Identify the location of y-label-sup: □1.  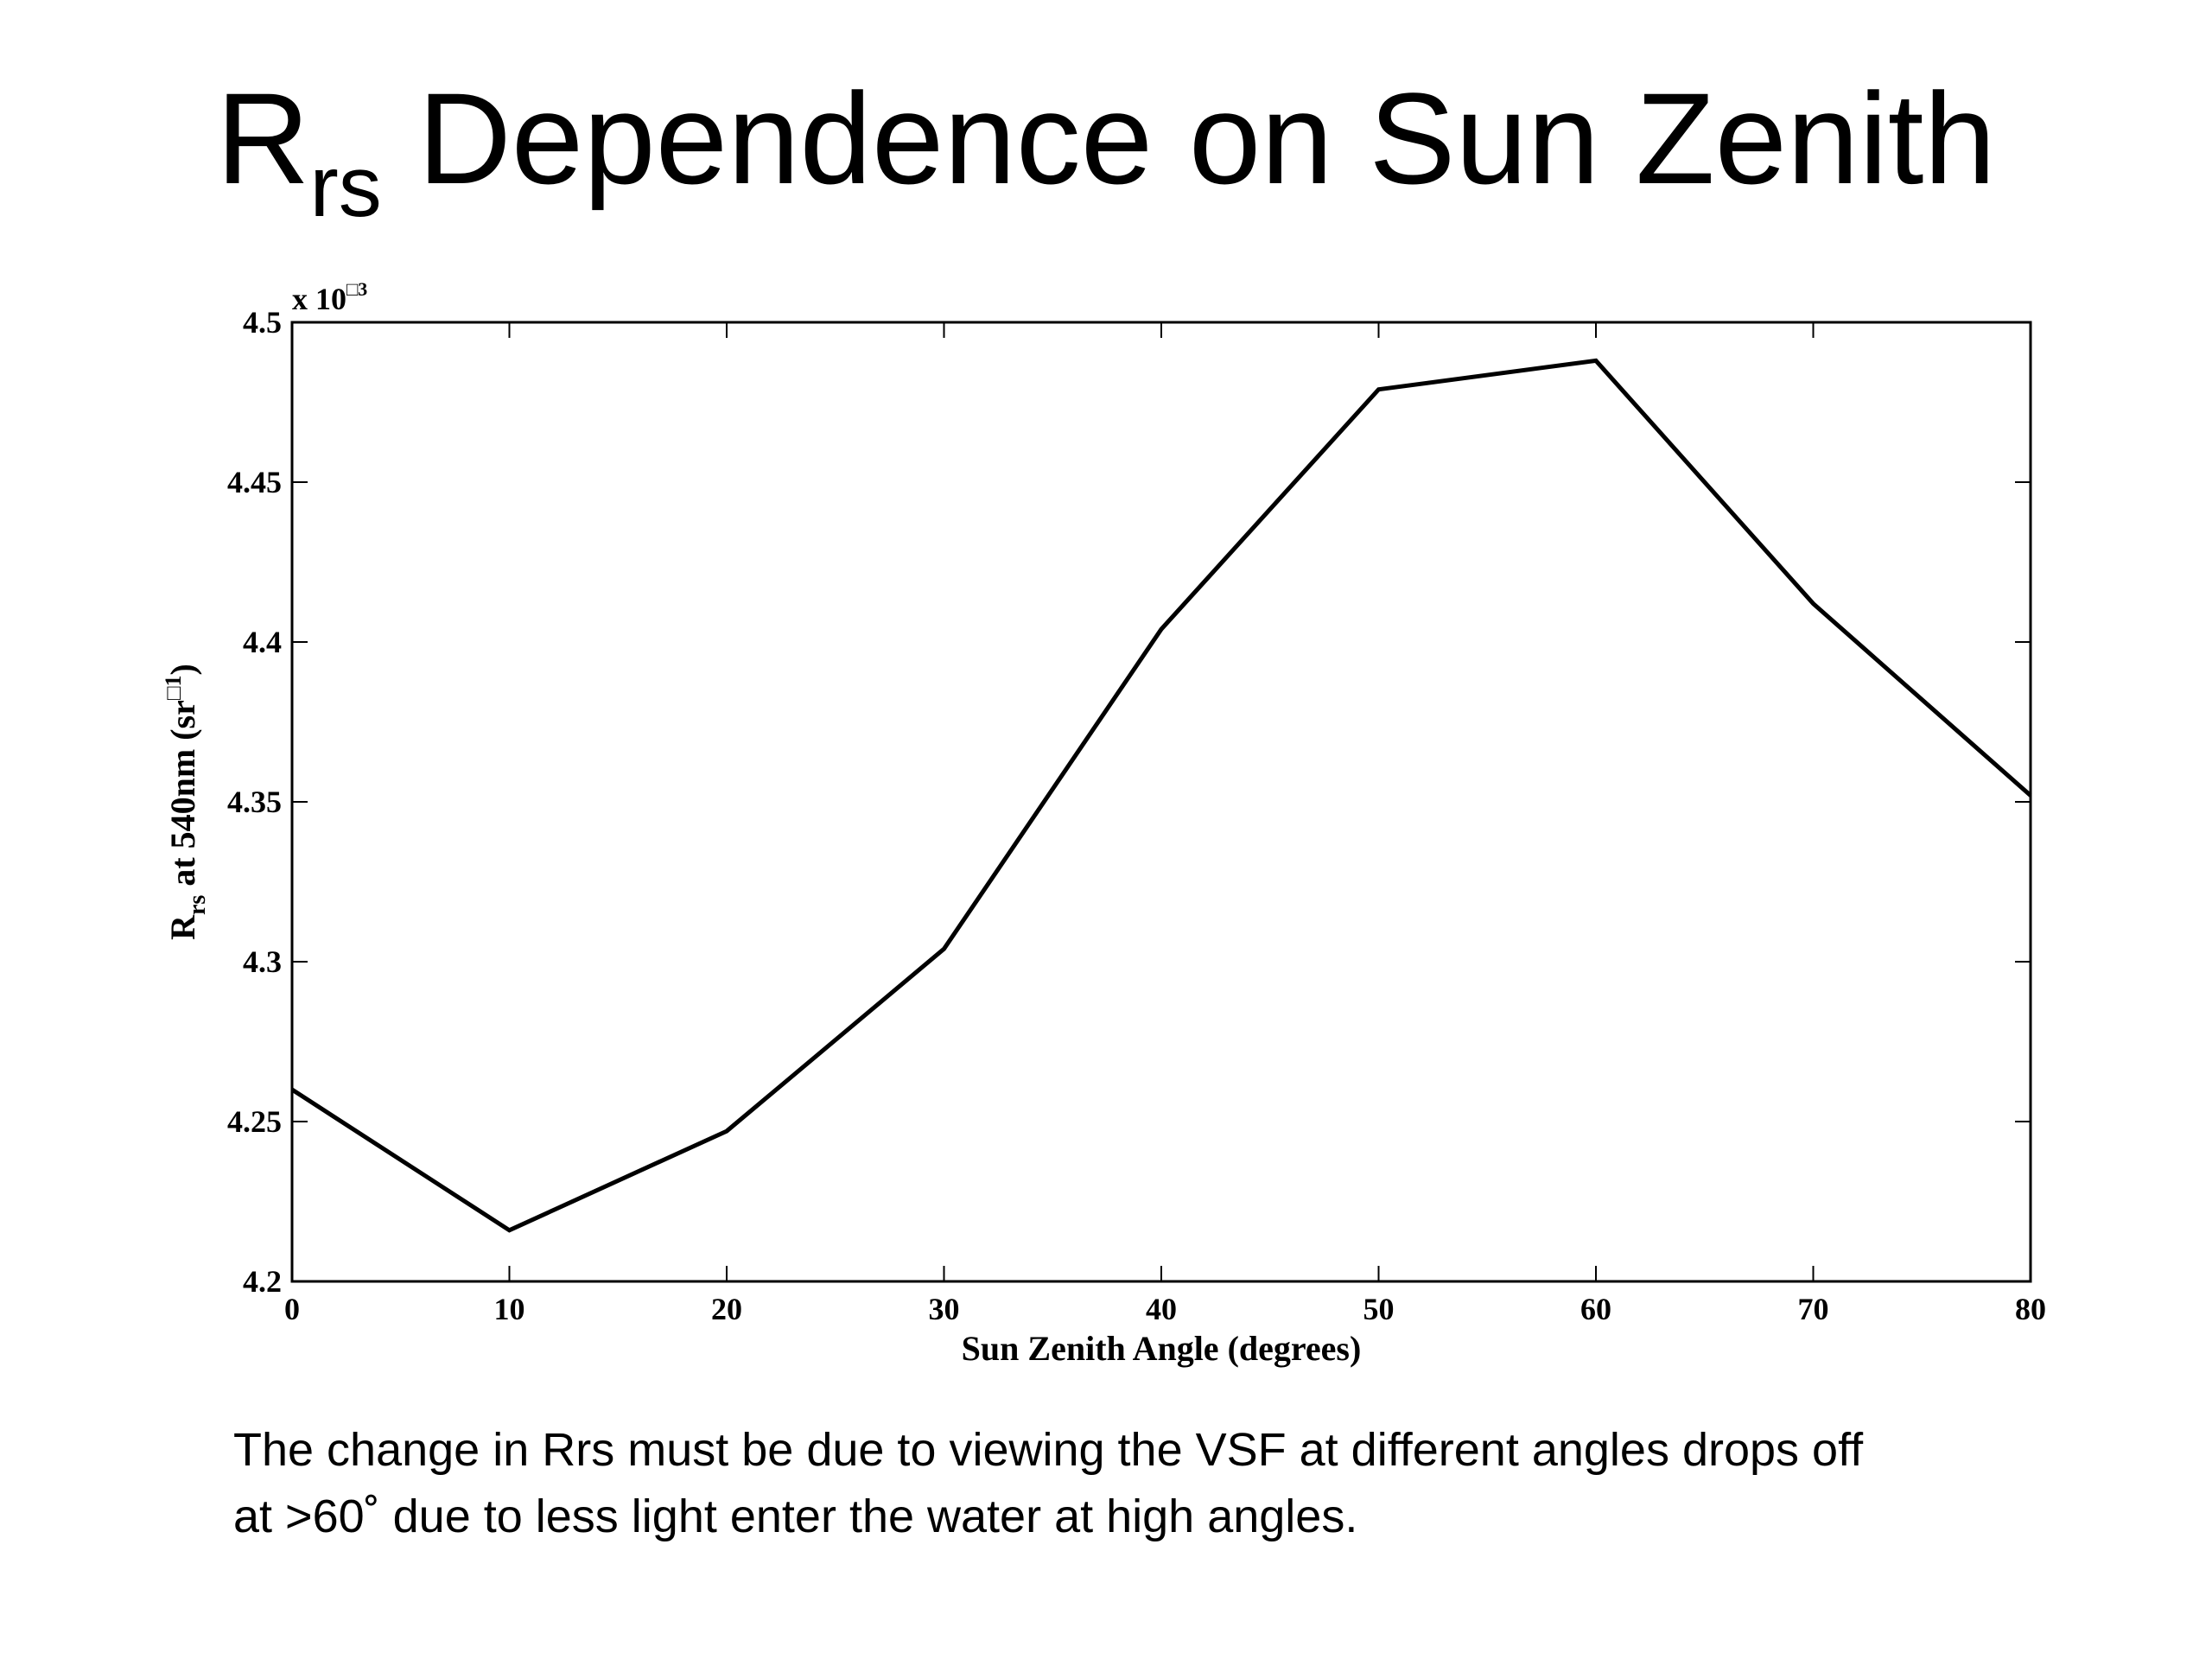
(173, 687).